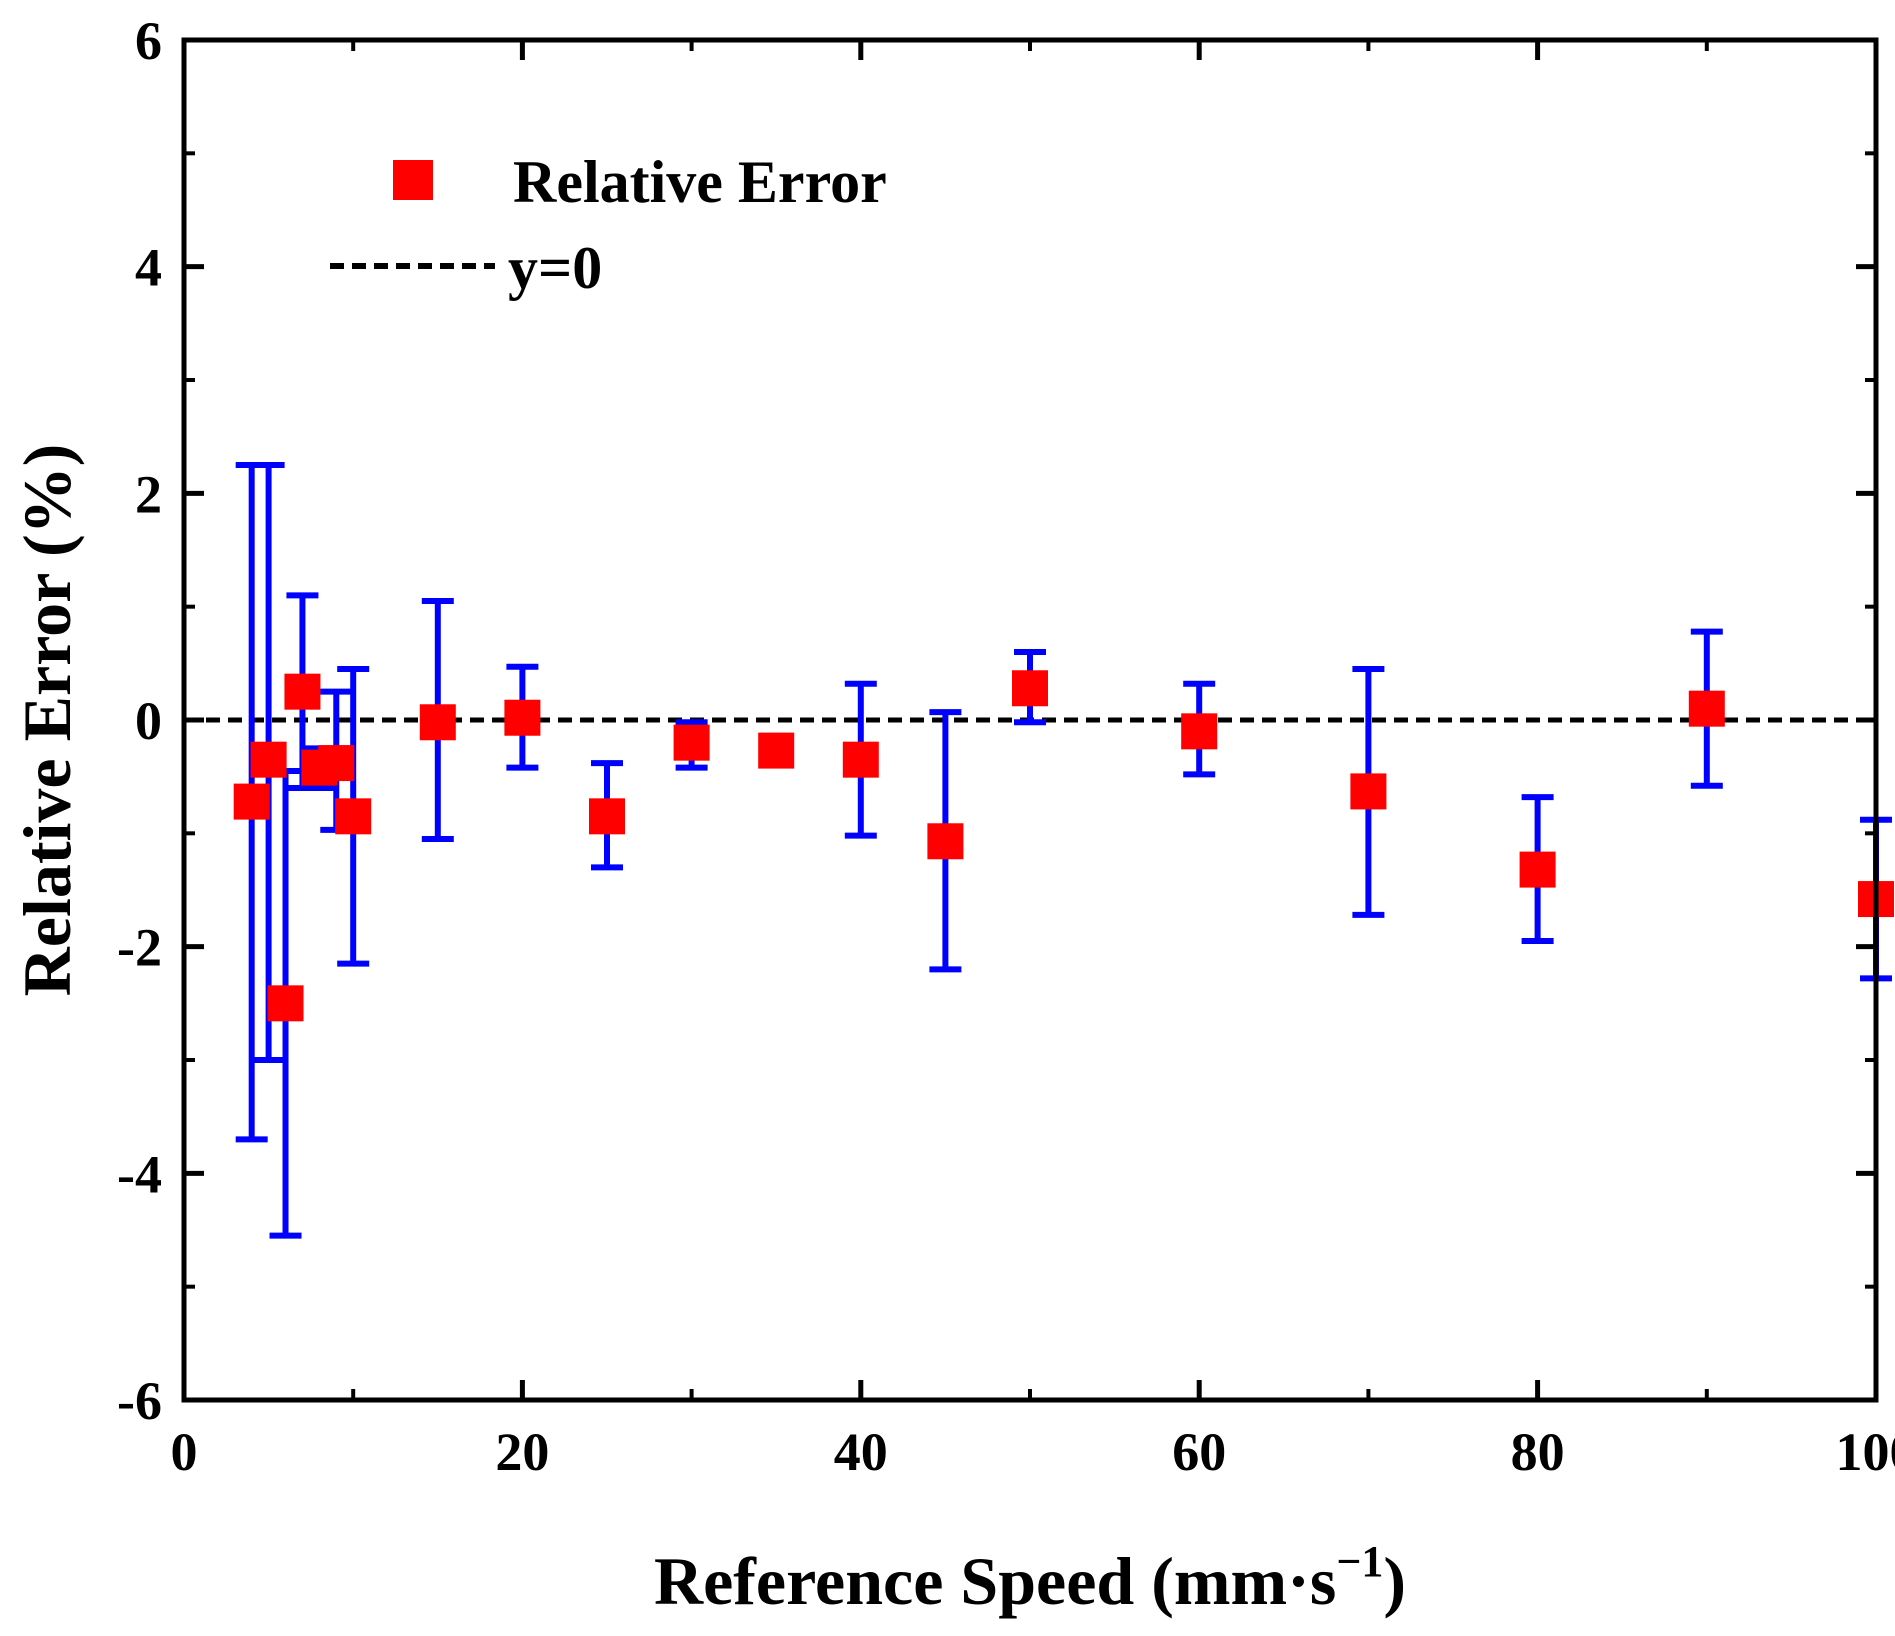 This screenshot has height=1636, width=1895. What do you see at coordinates (1199, 731) in the screenshot?
I see `data-point-x60` at bounding box center [1199, 731].